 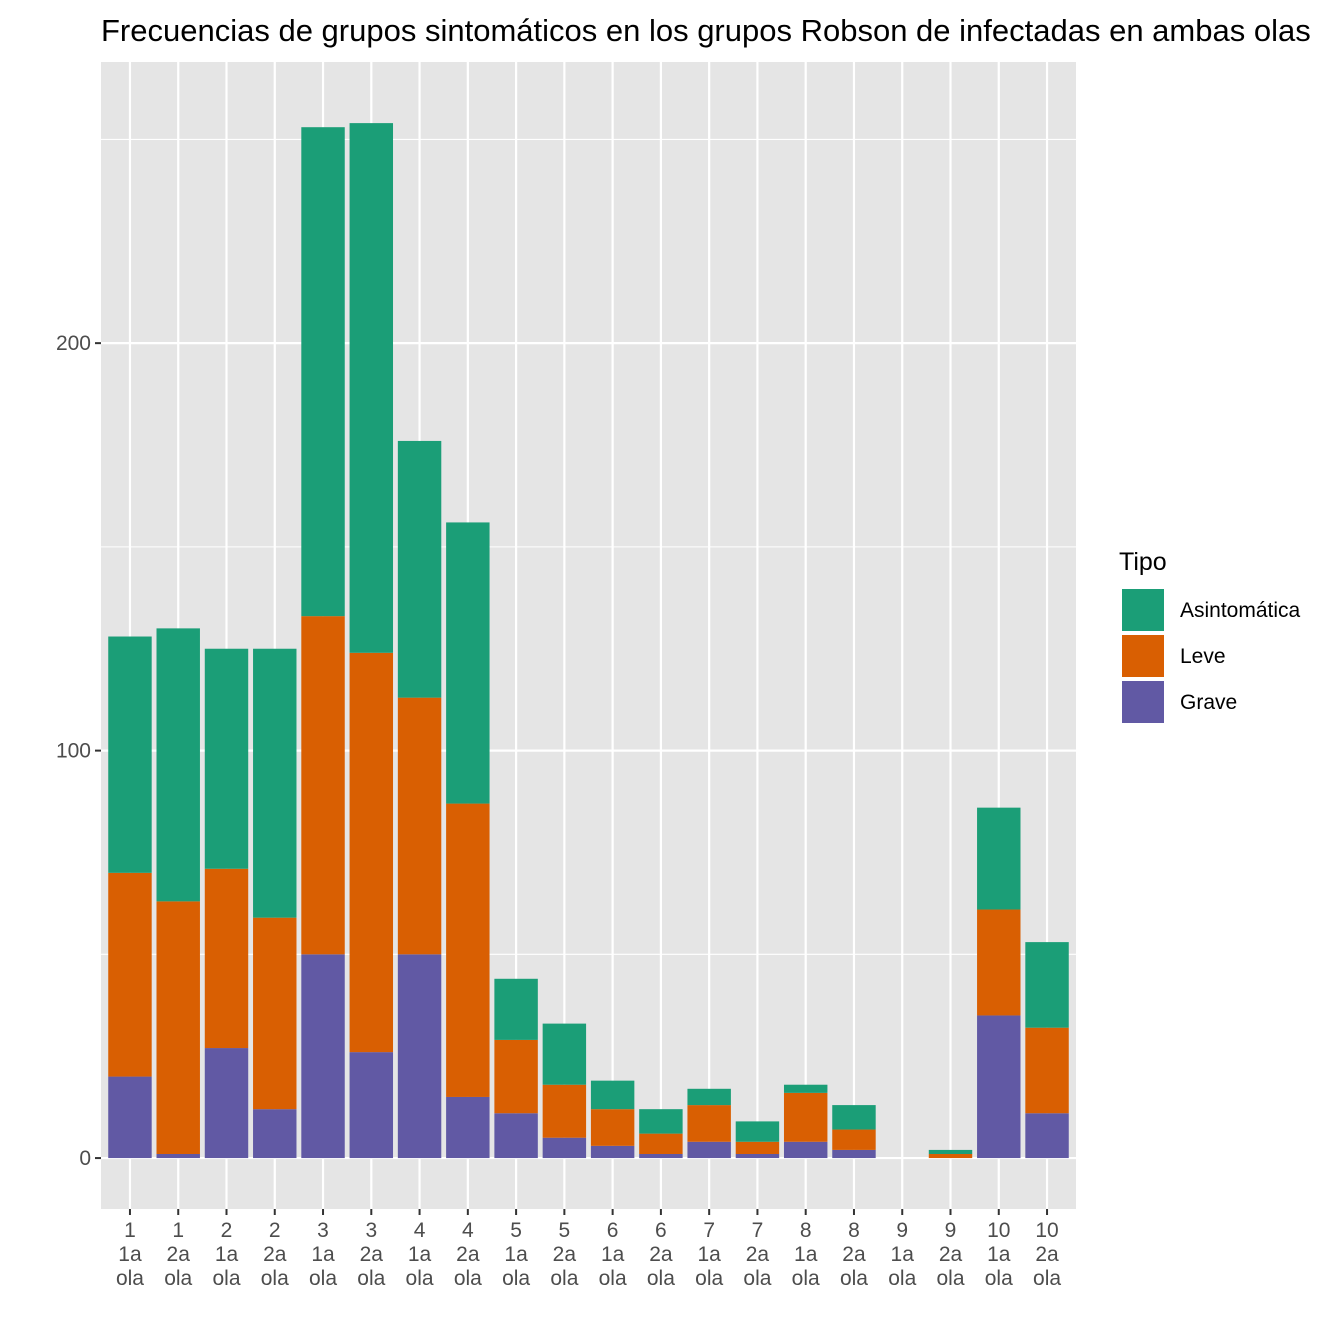 What do you see at coordinates (468, 1254) in the screenshot?
I see `x-tick-label: 4 2a ola` at bounding box center [468, 1254].